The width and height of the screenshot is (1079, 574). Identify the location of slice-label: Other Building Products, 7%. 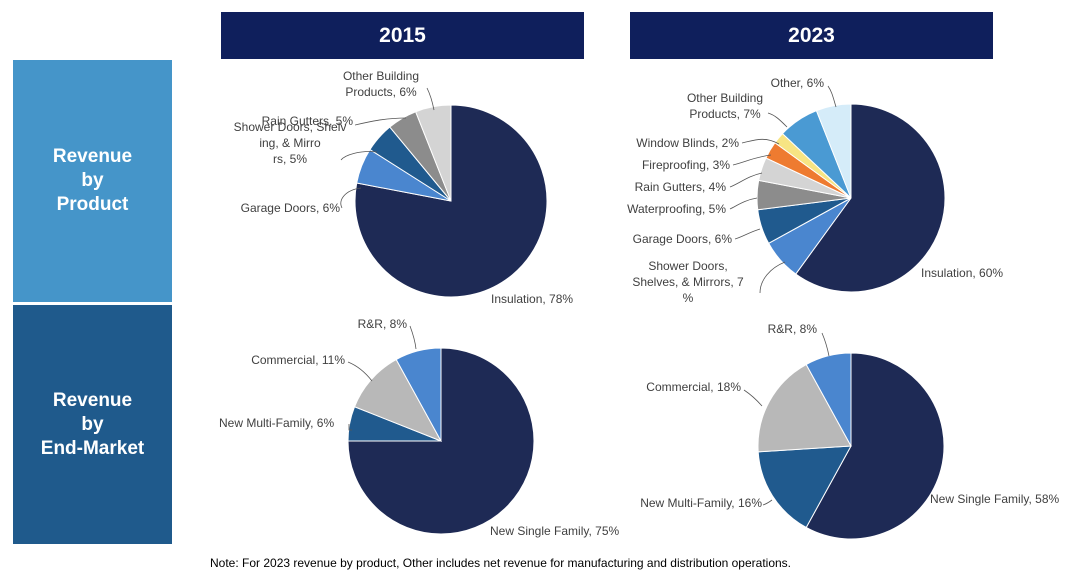
(725, 106).